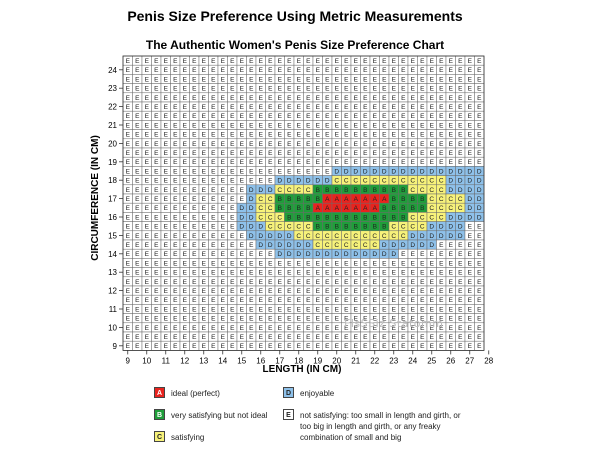  I want to click on x-tick-label: 23, so click(393, 360).